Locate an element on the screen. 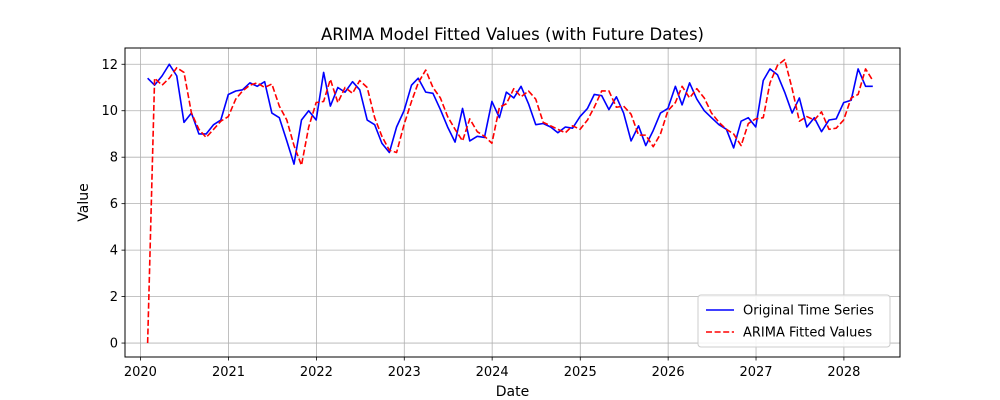 Image resolution: width=1000 pixels, height=400 pixels. y-tick-label: 8 is located at coordinates (114, 158).